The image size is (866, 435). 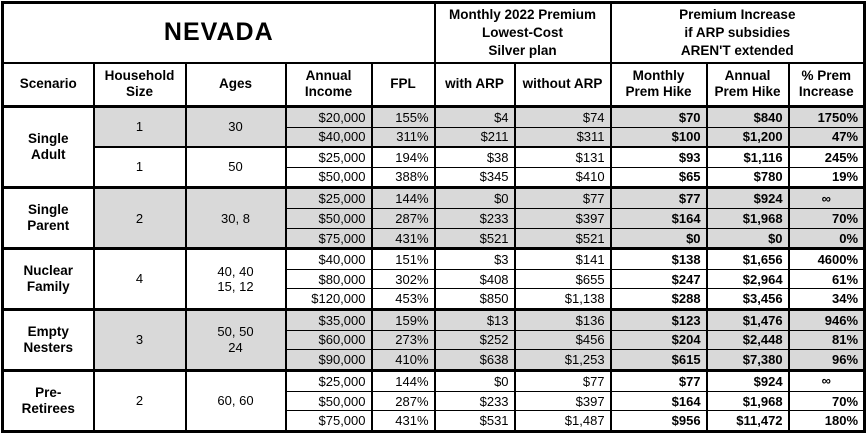 What do you see at coordinates (826, 157) in the screenshot?
I see `pct-increase-cell: 245%` at bounding box center [826, 157].